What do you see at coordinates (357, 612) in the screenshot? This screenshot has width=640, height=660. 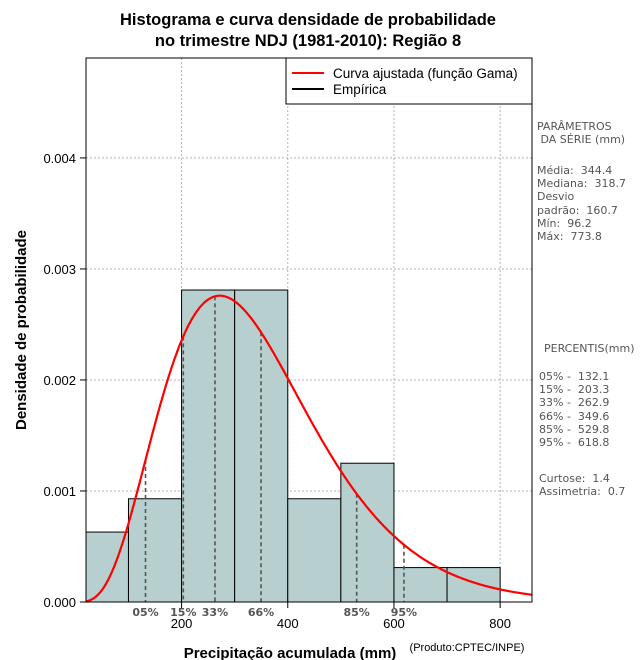 I see `percentile-label-4: 85%` at bounding box center [357, 612].